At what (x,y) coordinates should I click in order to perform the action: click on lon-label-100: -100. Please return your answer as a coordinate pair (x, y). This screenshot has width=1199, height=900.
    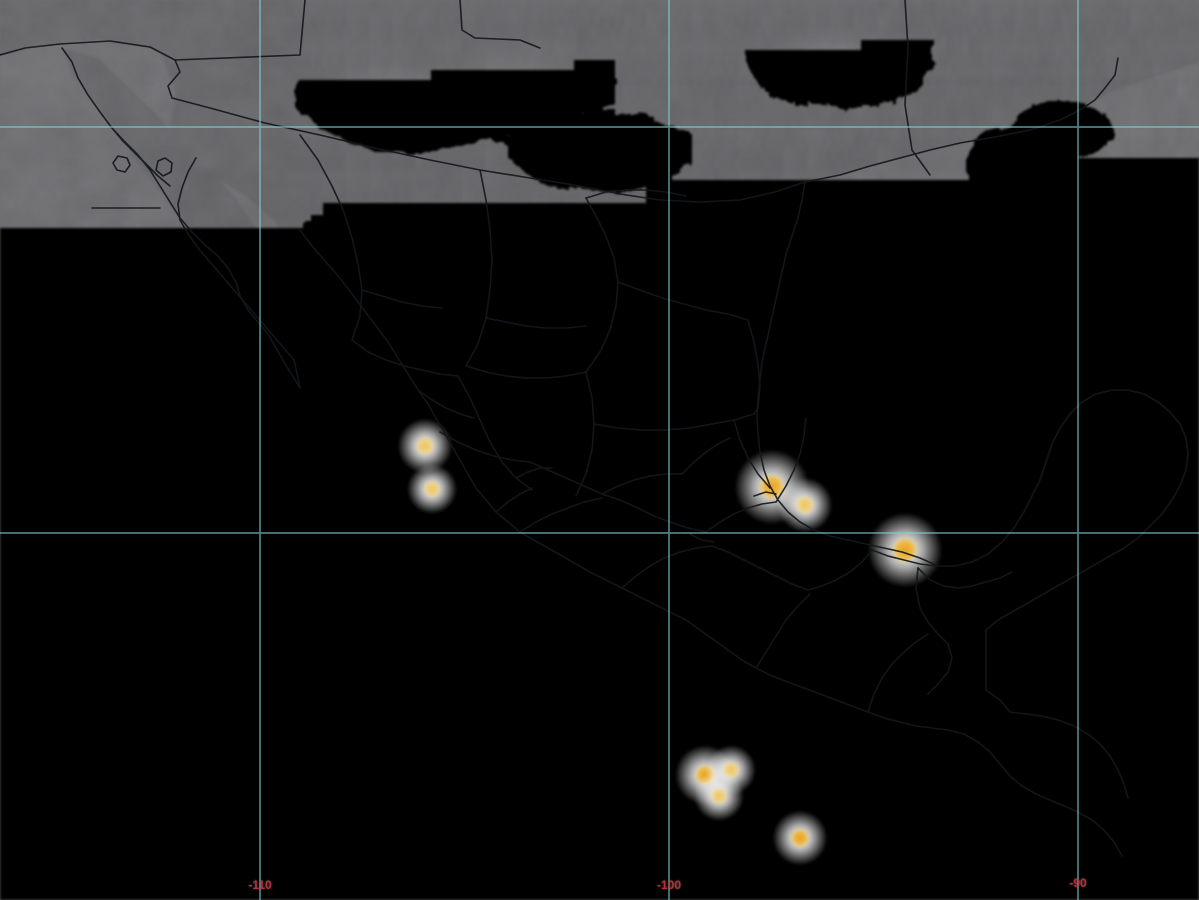
    Looking at the image, I should click on (669, 885).